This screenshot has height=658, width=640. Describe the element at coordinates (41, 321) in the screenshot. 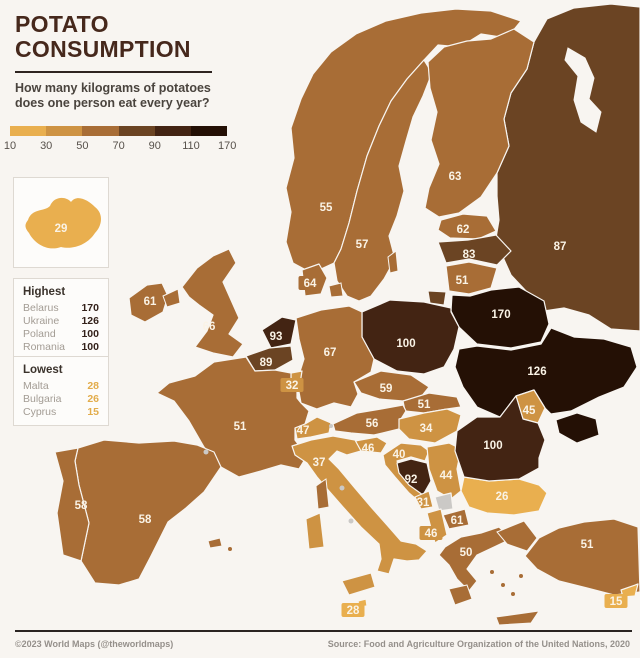

I see `rank-country-name: Ukraine` at that location.